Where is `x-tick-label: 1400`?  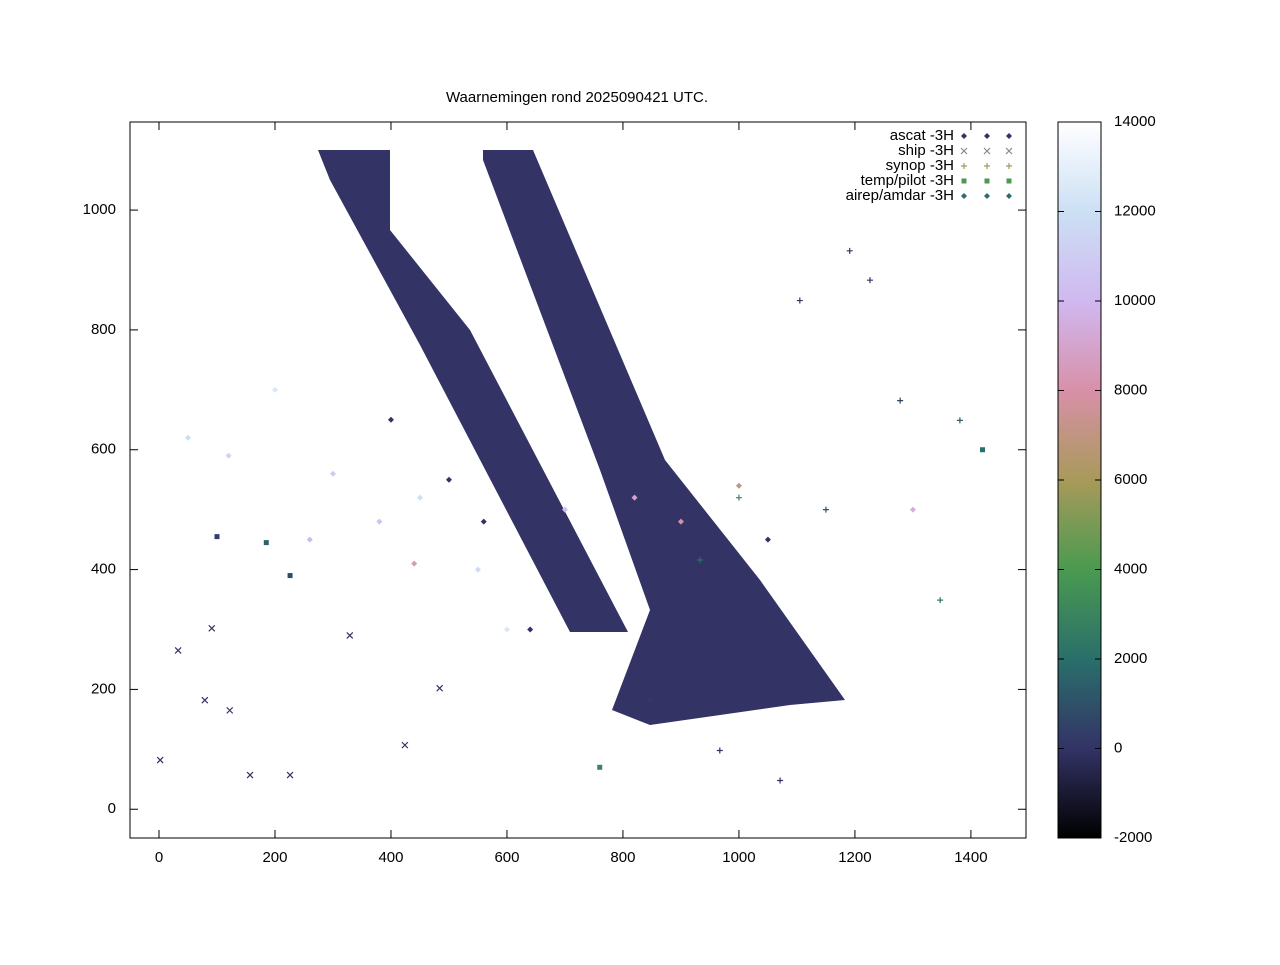
x-tick-label: 1400 is located at coordinates (970, 857).